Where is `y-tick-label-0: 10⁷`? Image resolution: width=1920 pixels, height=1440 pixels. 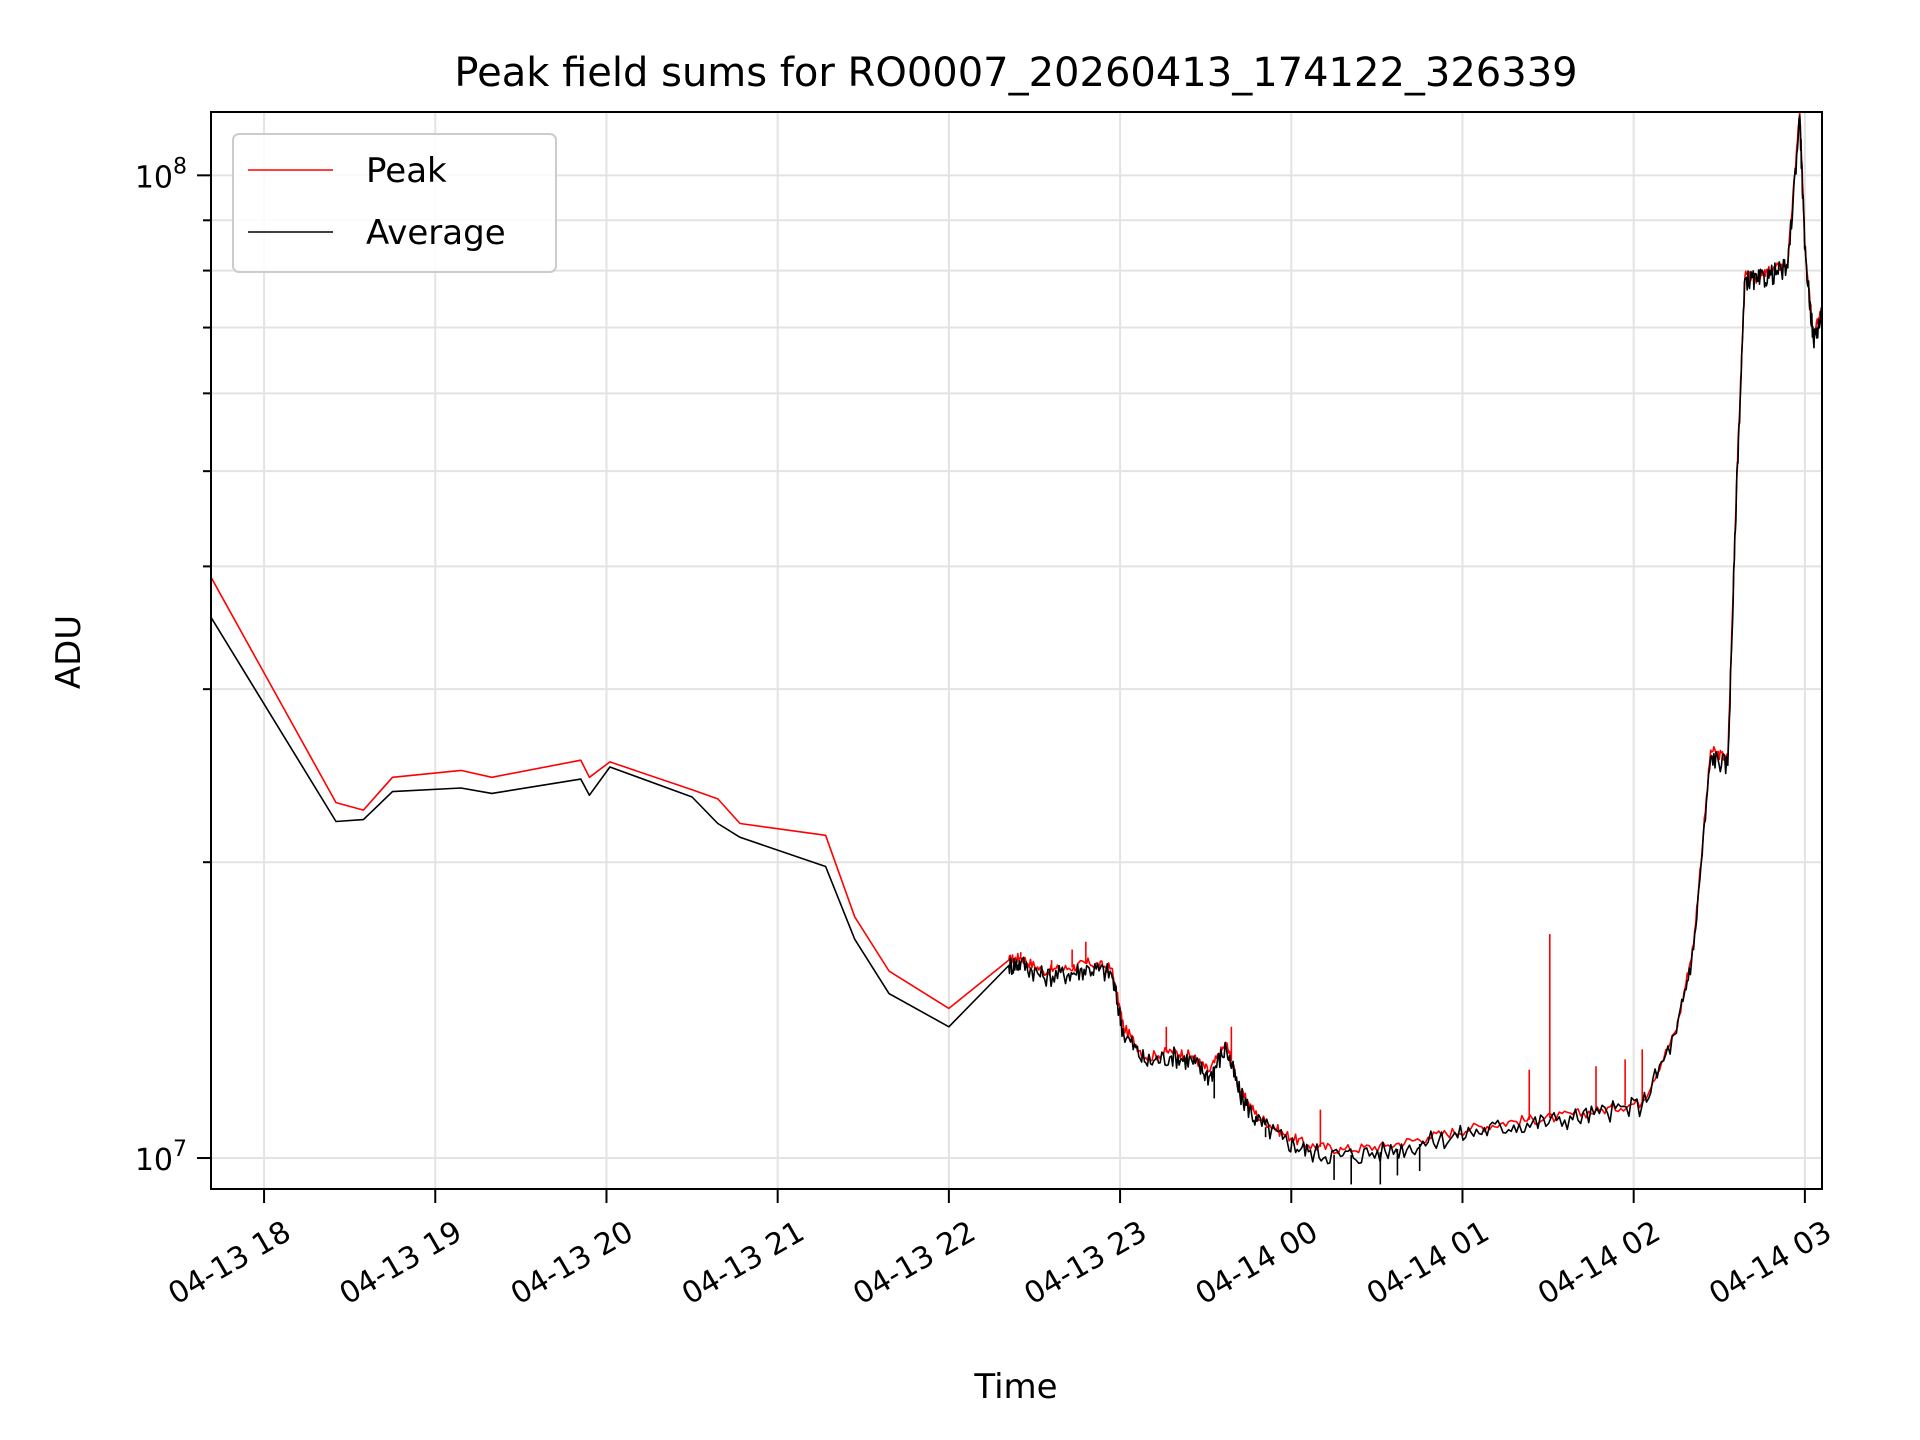 y-tick-label-0: 10⁷ is located at coordinates (161, 1157).